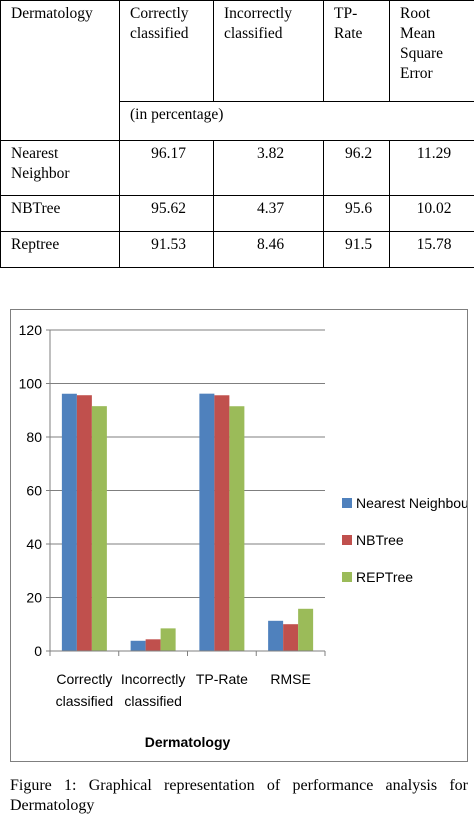 Image resolution: width=474 pixels, height=822 pixels. I want to click on y-tick-label: 120, so click(31, 330).